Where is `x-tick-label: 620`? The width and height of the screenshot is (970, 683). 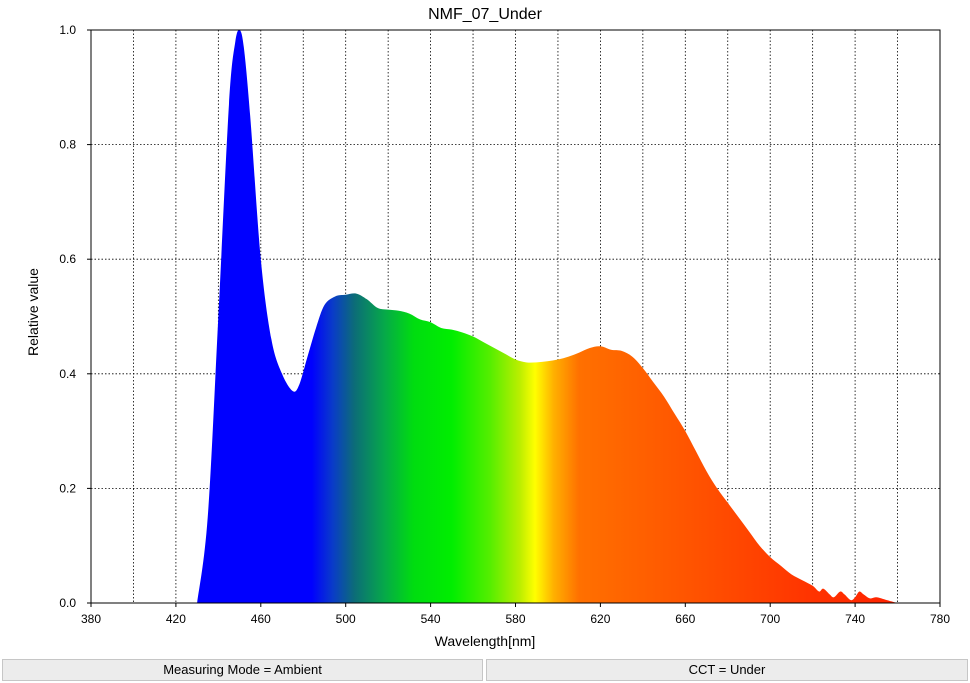
x-tick-label: 620 is located at coordinates (600, 619).